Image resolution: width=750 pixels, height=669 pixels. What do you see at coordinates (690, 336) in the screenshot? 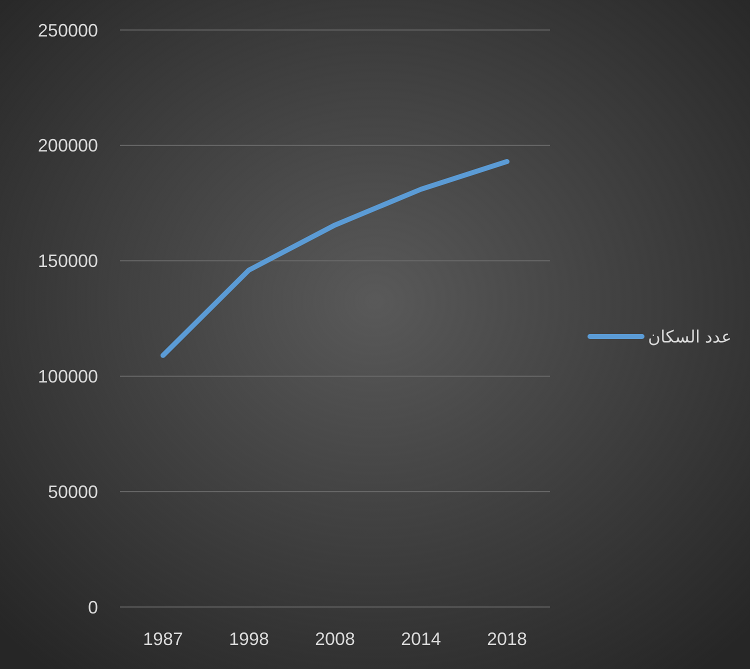
I see `legend-label: عدد السكان` at bounding box center [690, 336].